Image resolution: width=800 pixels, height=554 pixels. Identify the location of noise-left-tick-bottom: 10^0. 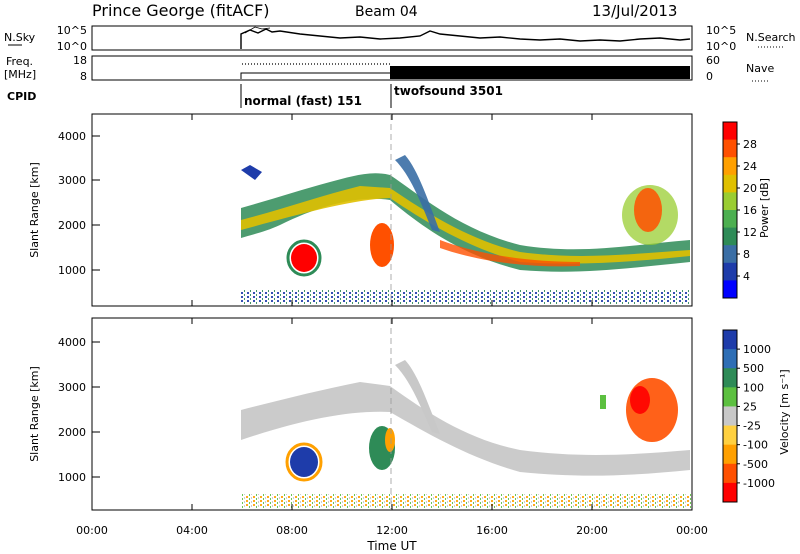
(72, 46).